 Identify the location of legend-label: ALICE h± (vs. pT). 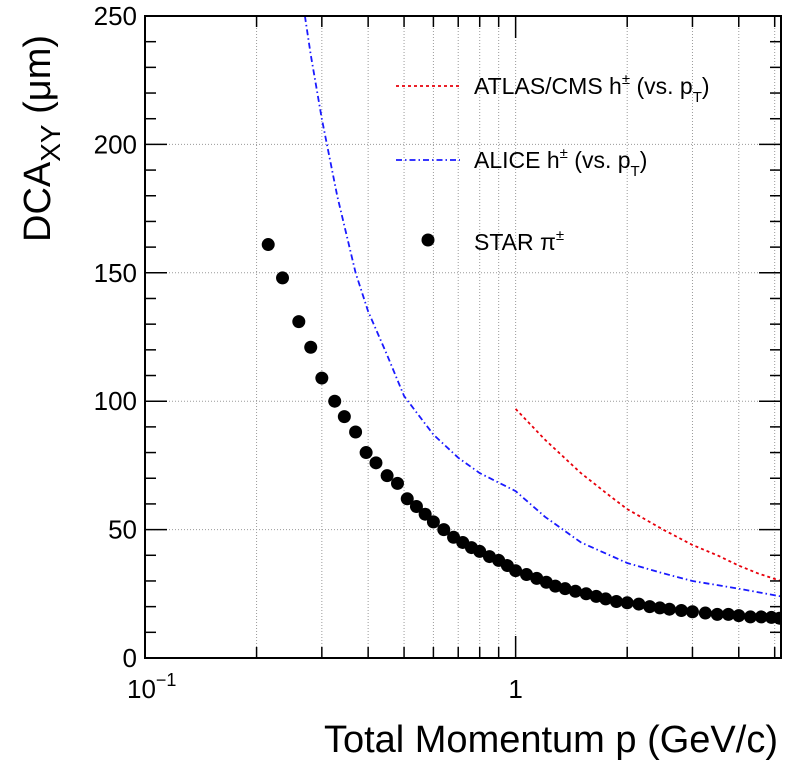
(560, 162).